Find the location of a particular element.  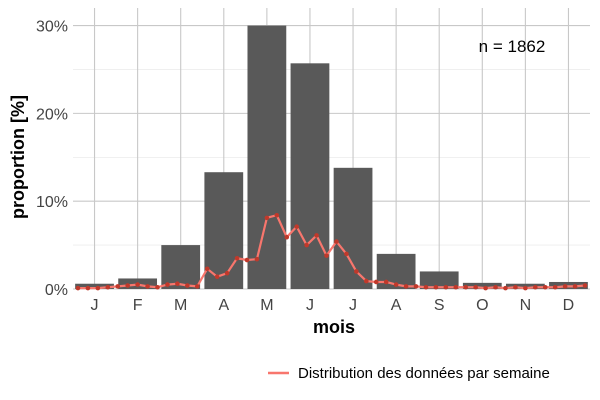

y-tick-label: 20% is located at coordinates (52, 114).